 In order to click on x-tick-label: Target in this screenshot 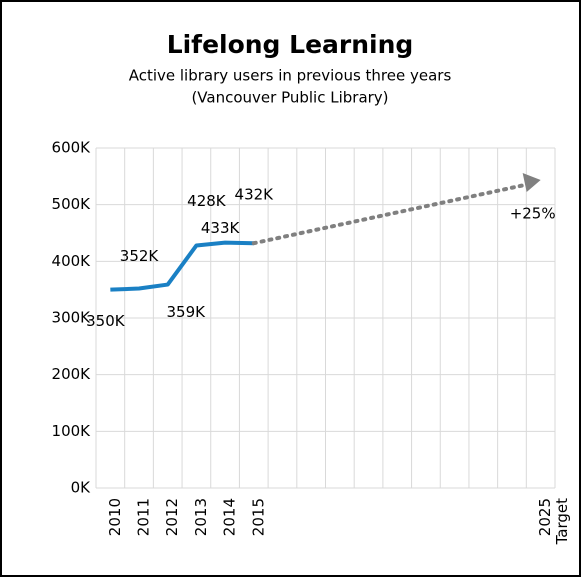, I will do `click(562, 522)`.